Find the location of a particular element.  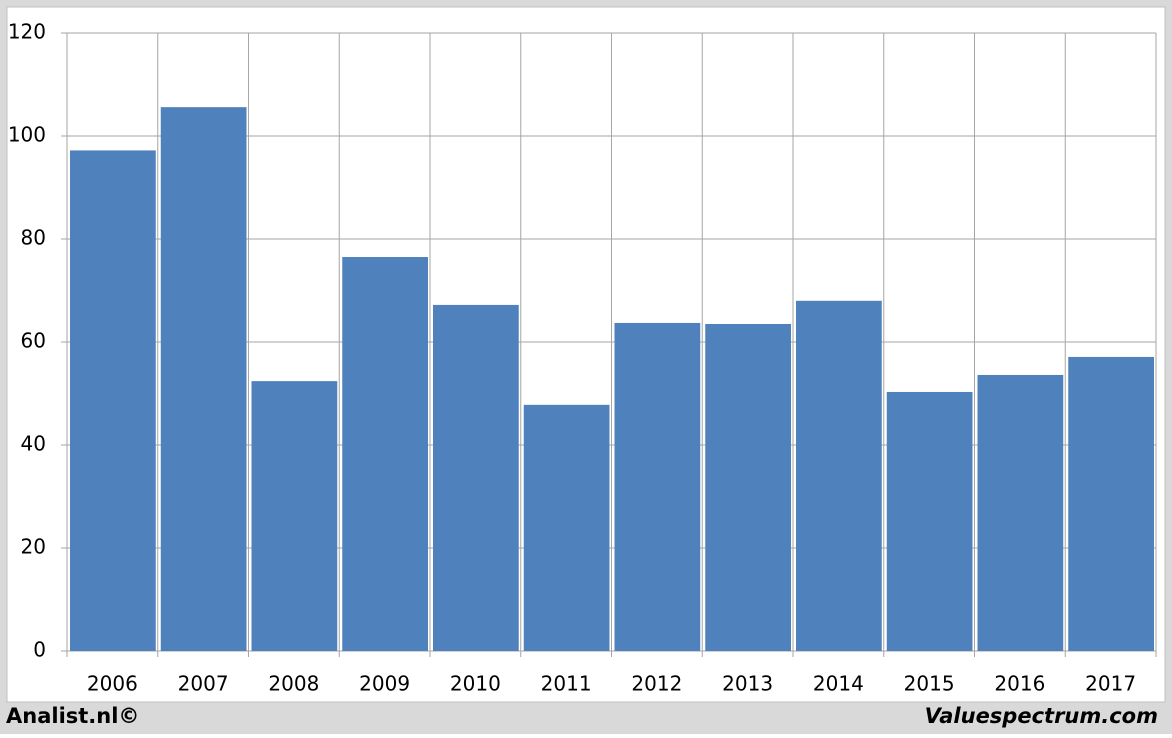

y-tick-label: 40 is located at coordinates (33, 444).